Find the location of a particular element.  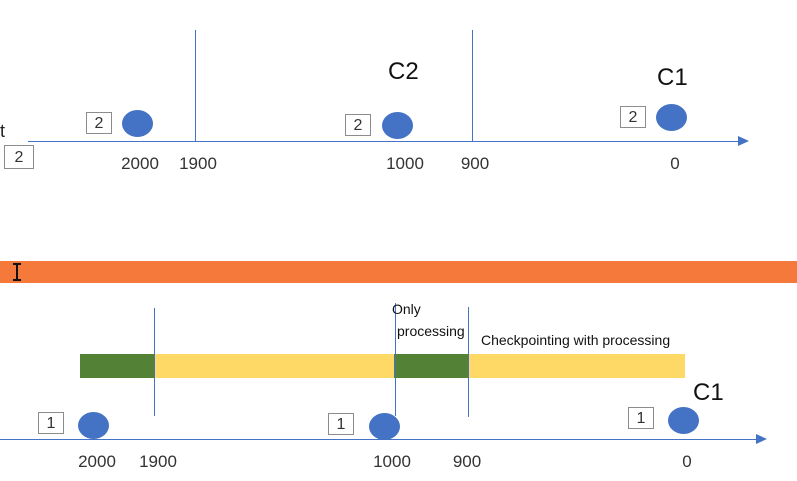

only-label: Only is located at coordinates (406, 309).